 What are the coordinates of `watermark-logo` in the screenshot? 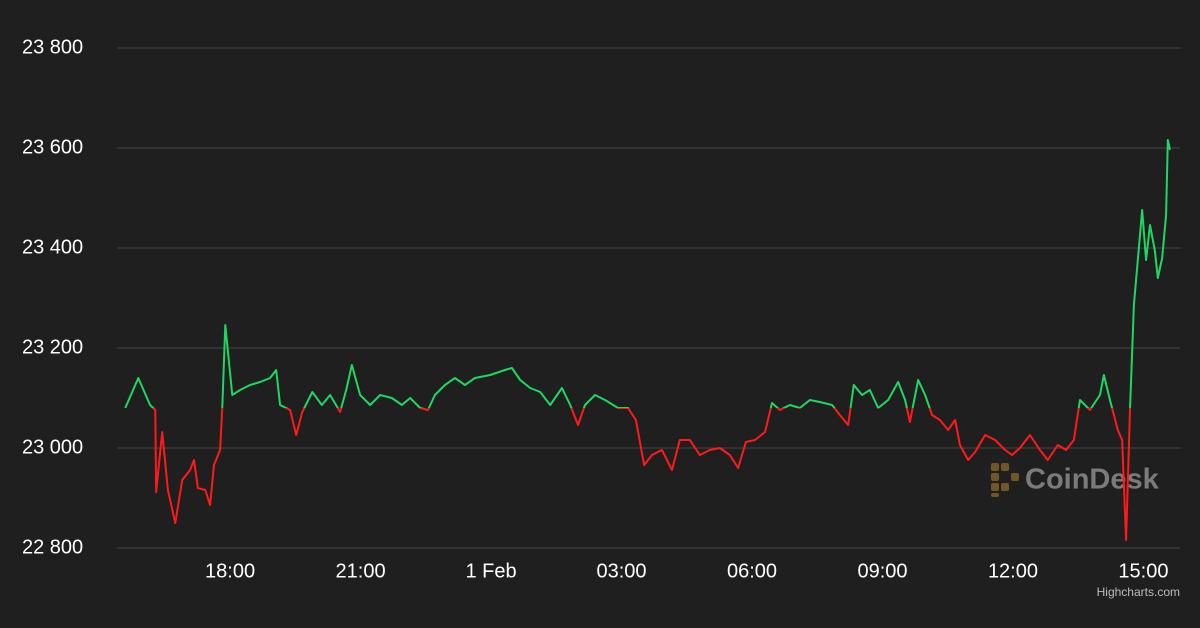 It's located at (1005, 480).